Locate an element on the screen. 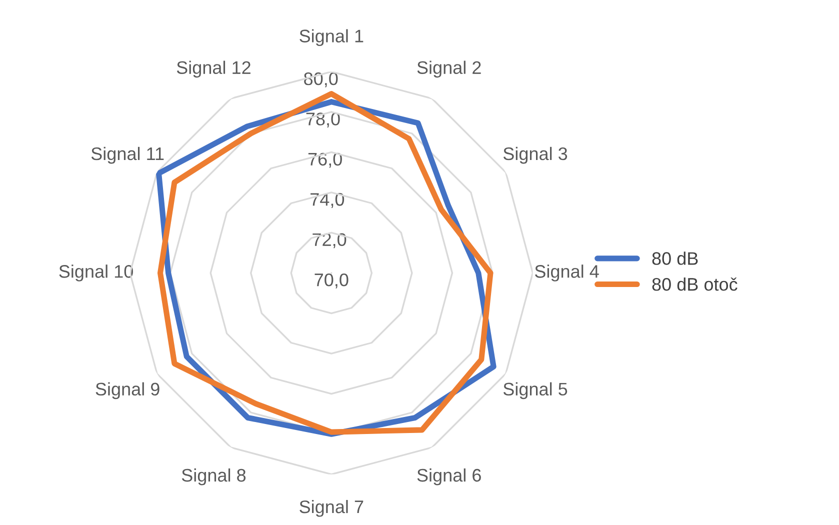 The image size is (839, 525). spoke-label: Signal 2 is located at coordinates (449, 69).